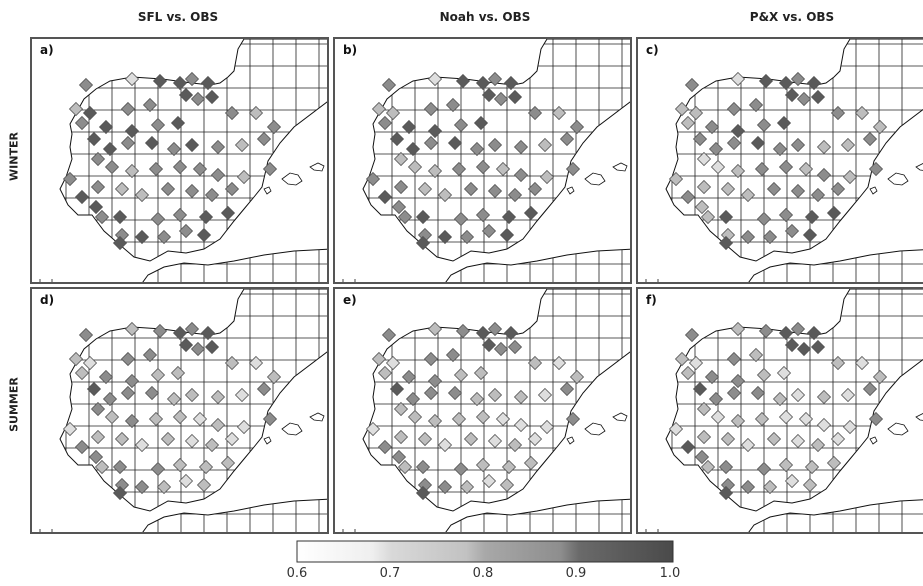 The height and width of the screenshot is (586, 923). Describe the element at coordinates (47, 50) in the screenshot. I see `panel-label: a)` at that location.